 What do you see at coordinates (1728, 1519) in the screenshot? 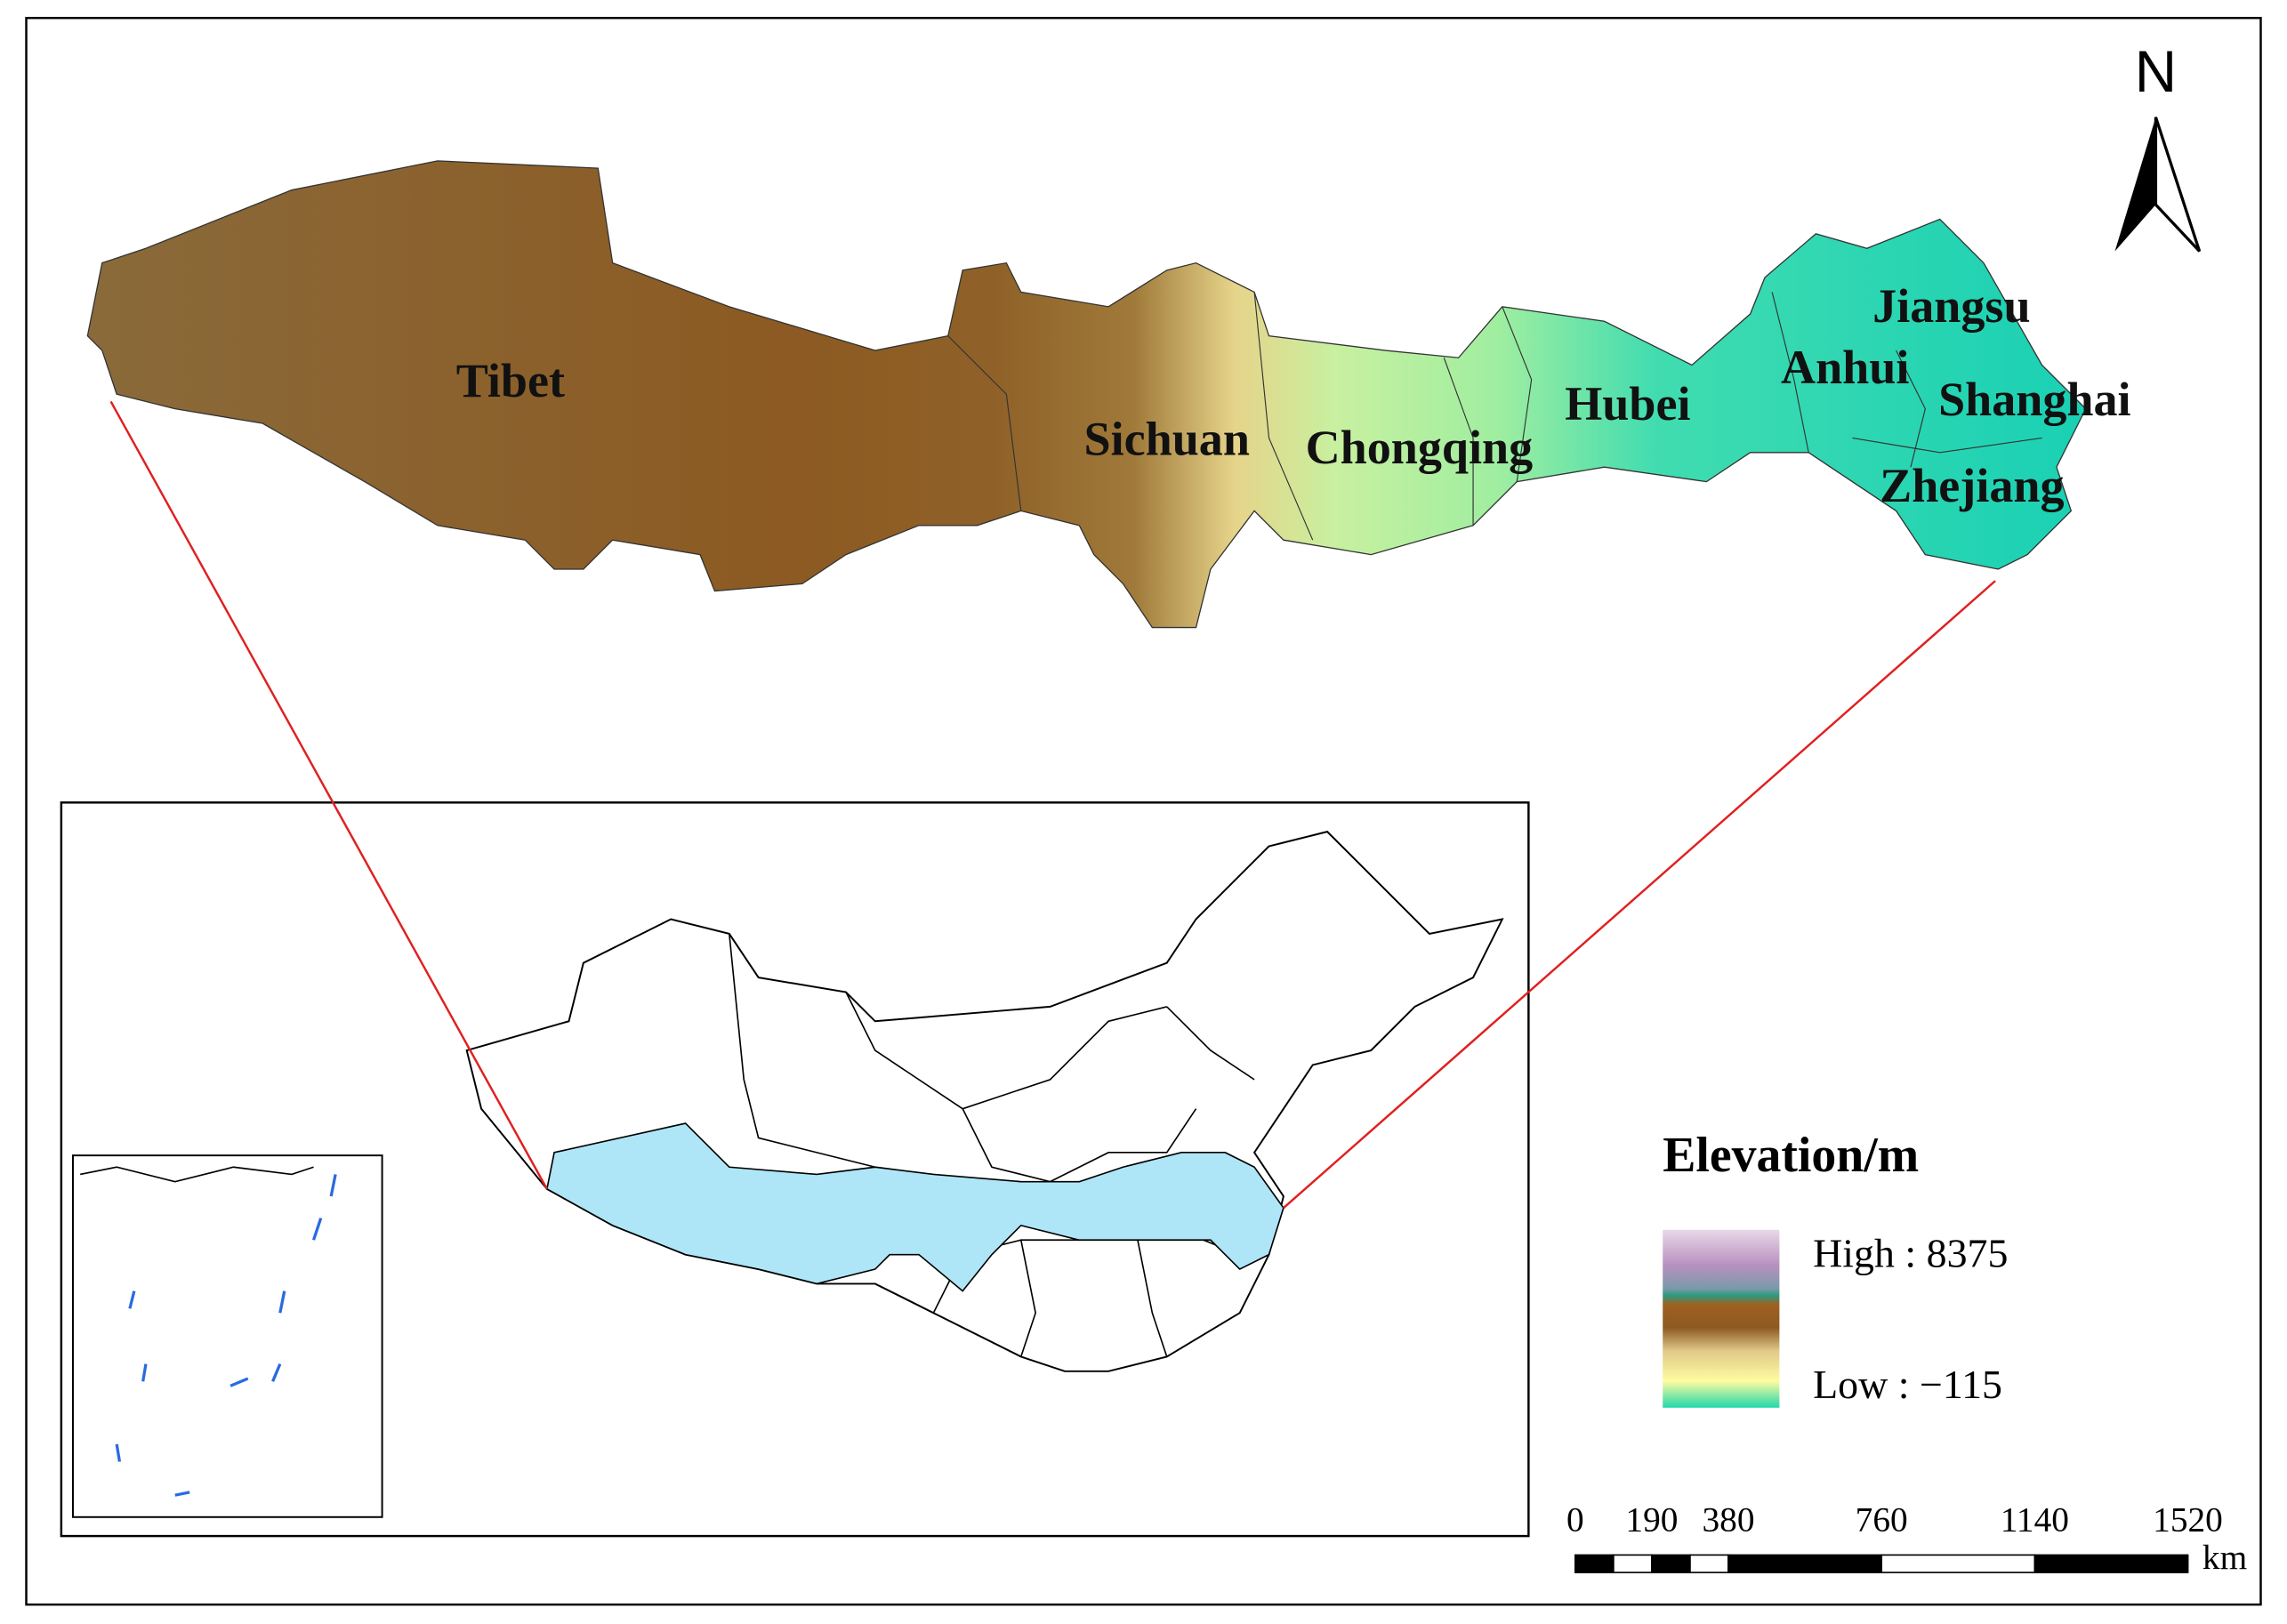
I see `scale-tick-label: 380` at bounding box center [1728, 1519].